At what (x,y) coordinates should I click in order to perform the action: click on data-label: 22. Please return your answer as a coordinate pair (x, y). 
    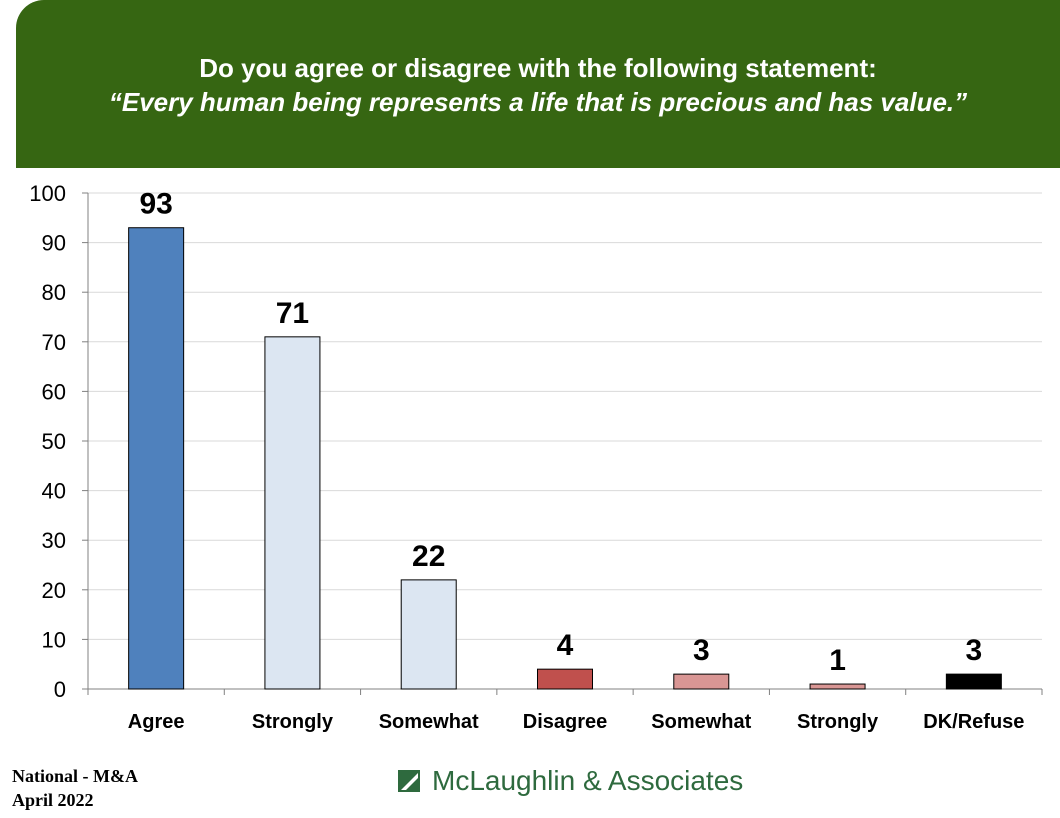
    Looking at the image, I should click on (428, 556).